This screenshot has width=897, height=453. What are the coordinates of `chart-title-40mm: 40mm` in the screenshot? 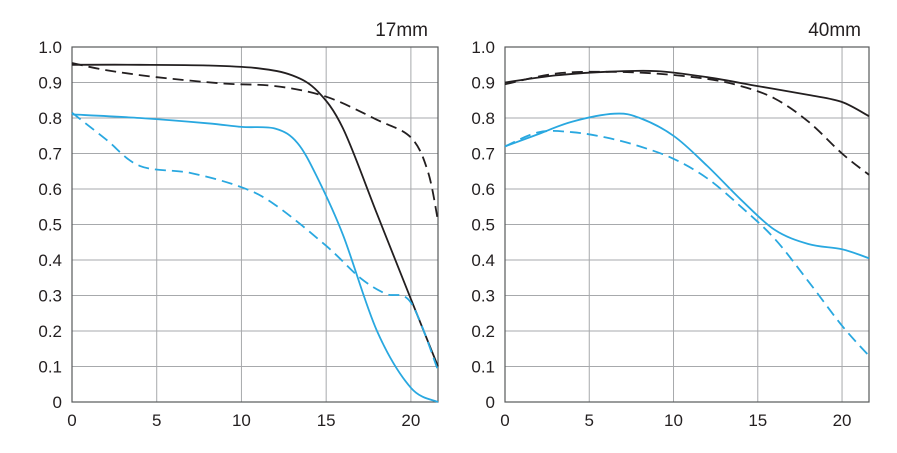 It's located at (834, 30).